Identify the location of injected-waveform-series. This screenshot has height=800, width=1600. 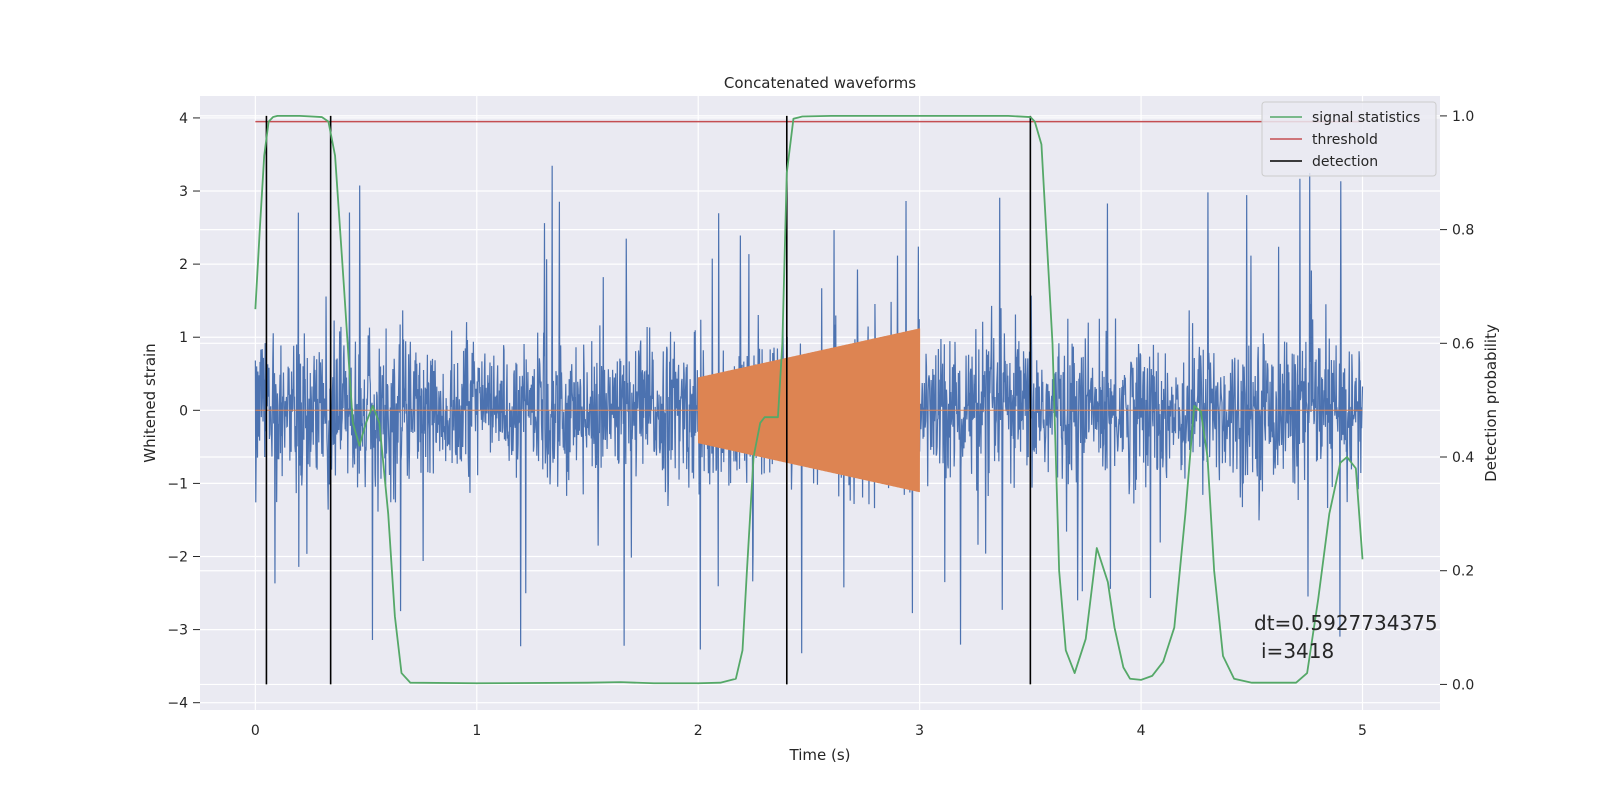
(809, 410).